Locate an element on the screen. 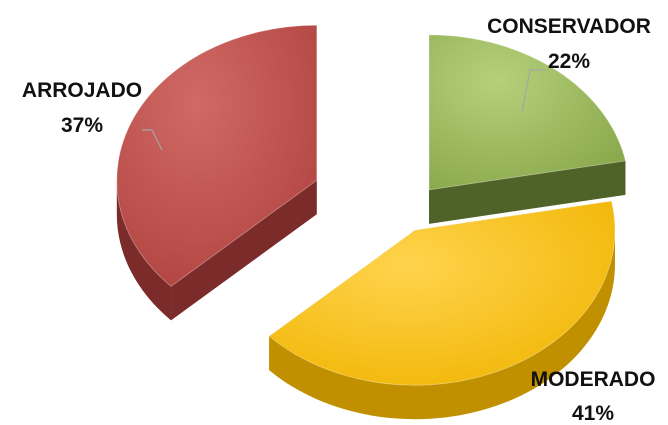 This screenshot has width=668, height=425. label-arrojado-value: 37% is located at coordinates (82, 125).